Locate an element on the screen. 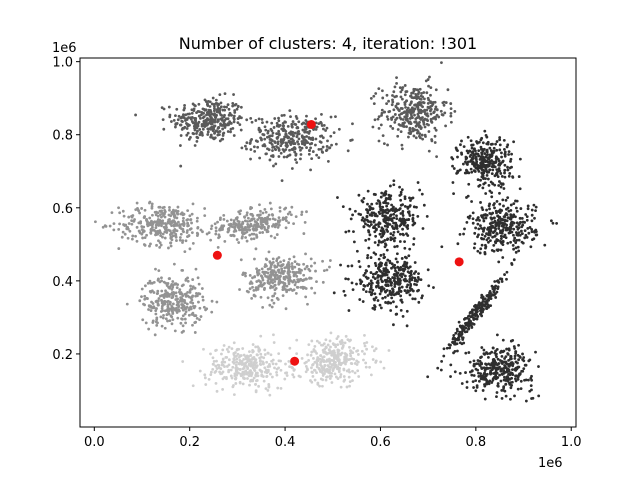  x-tick-label: 0.2 is located at coordinates (189, 442).